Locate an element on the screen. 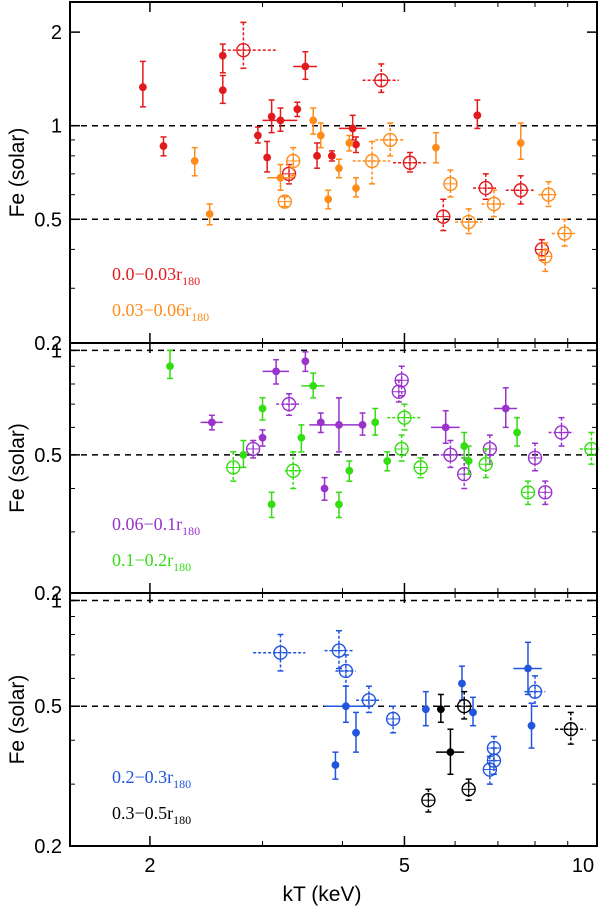  series-0.06−0.1r180 is located at coordinates (387, 428).